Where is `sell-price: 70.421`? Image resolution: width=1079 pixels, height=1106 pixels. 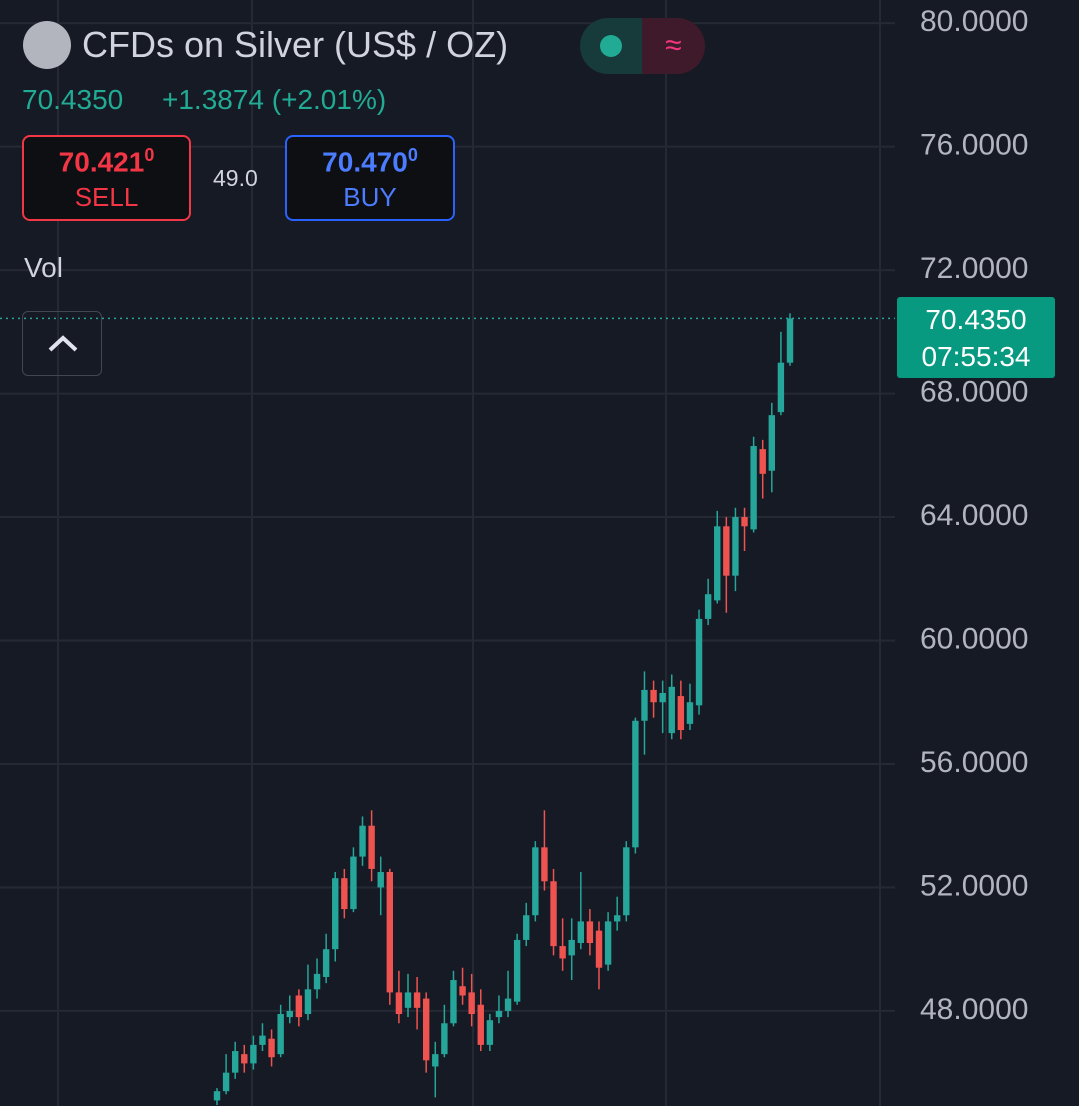 sell-price: 70.421 is located at coordinates (101, 162).